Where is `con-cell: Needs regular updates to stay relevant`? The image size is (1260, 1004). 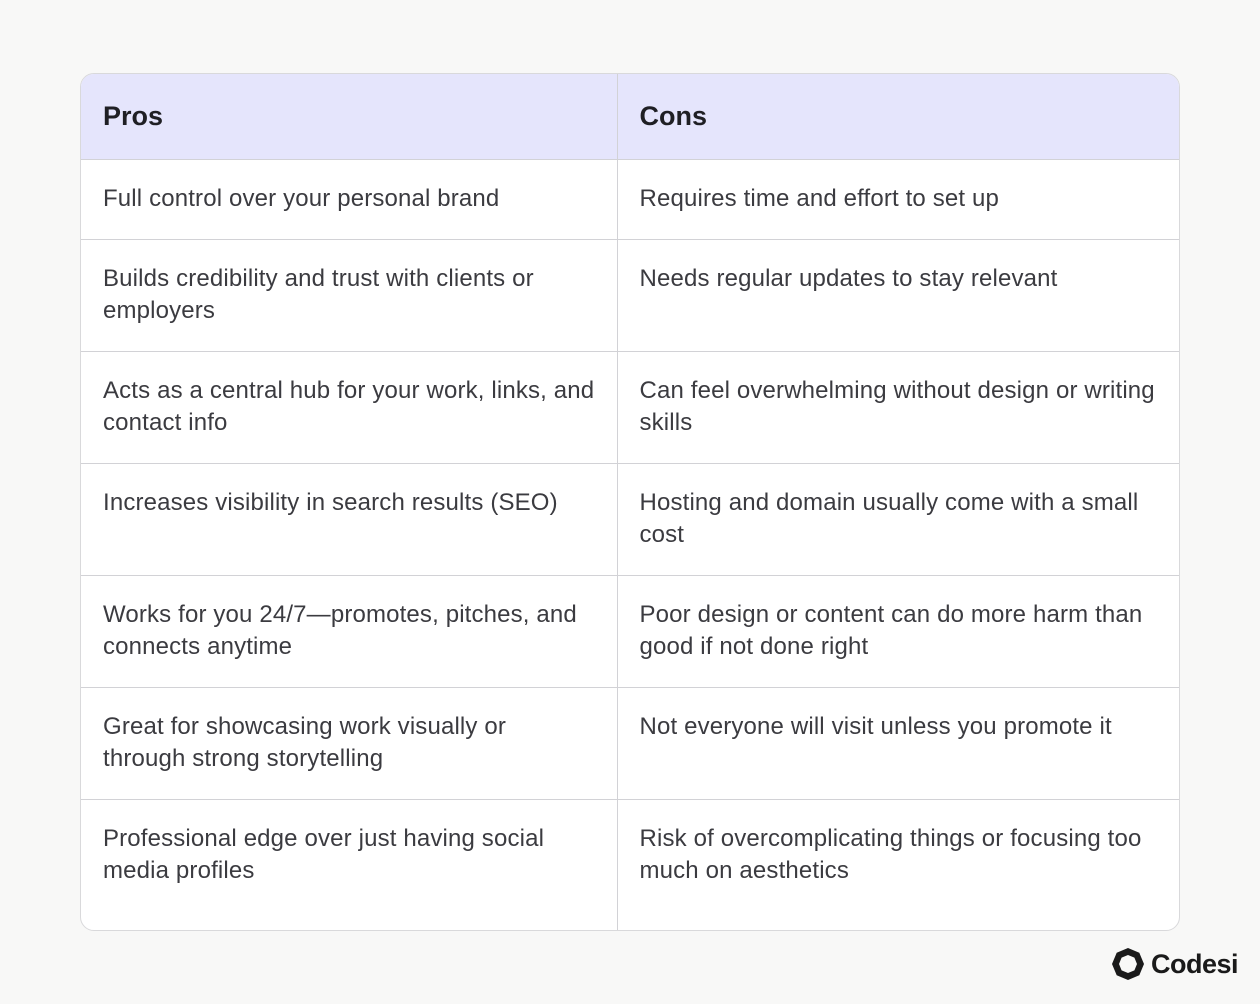
con-cell: Needs regular updates to stay relevant is located at coordinates (897, 294).